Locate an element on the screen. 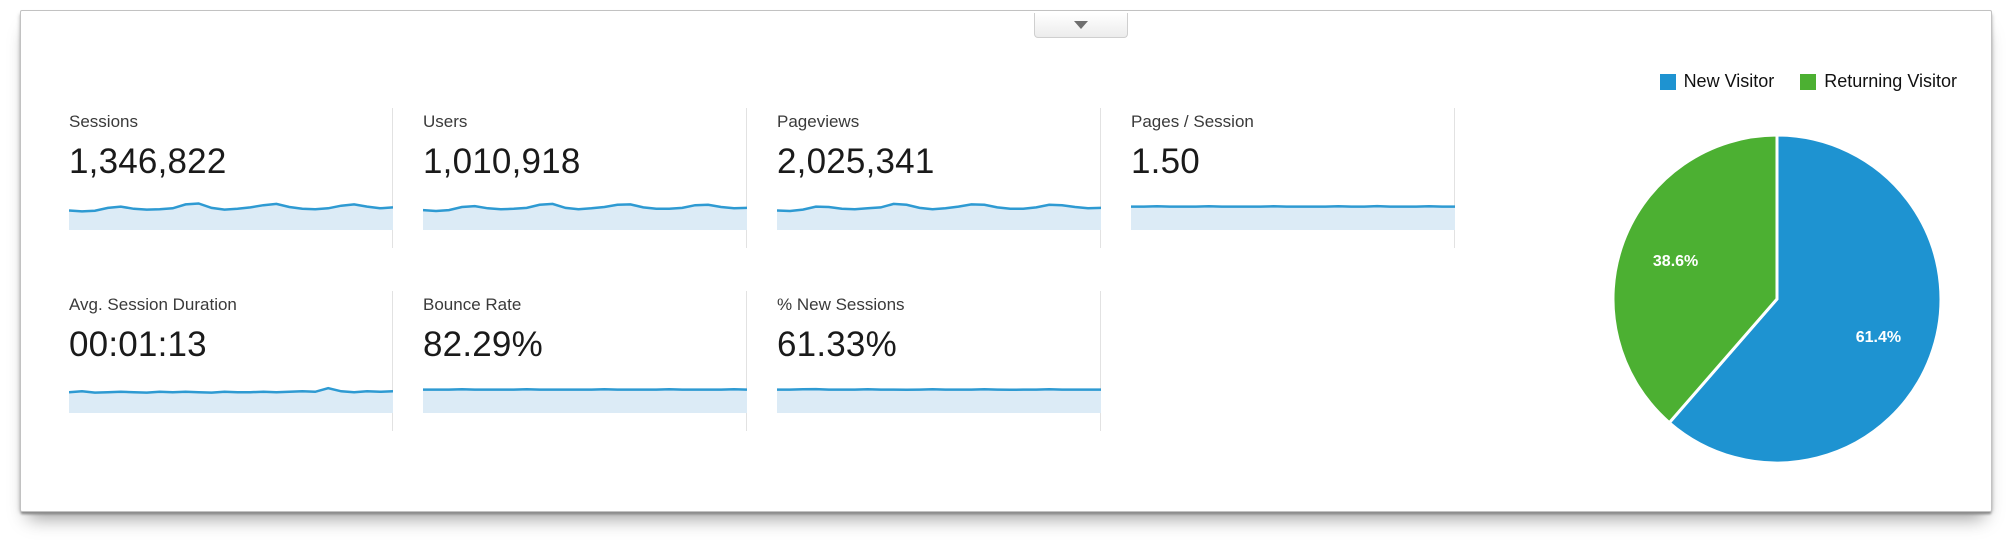  metric-value: 82.29% is located at coordinates (483, 344).